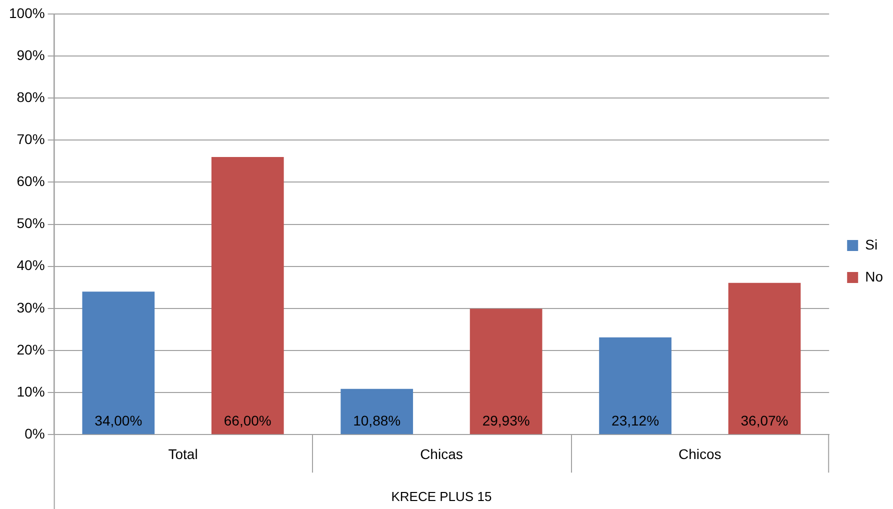 The height and width of the screenshot is (509, 893). Describe the element at coordinates (30, 307) in the screenshot. I see `y-tick-label: 30%` at that location.